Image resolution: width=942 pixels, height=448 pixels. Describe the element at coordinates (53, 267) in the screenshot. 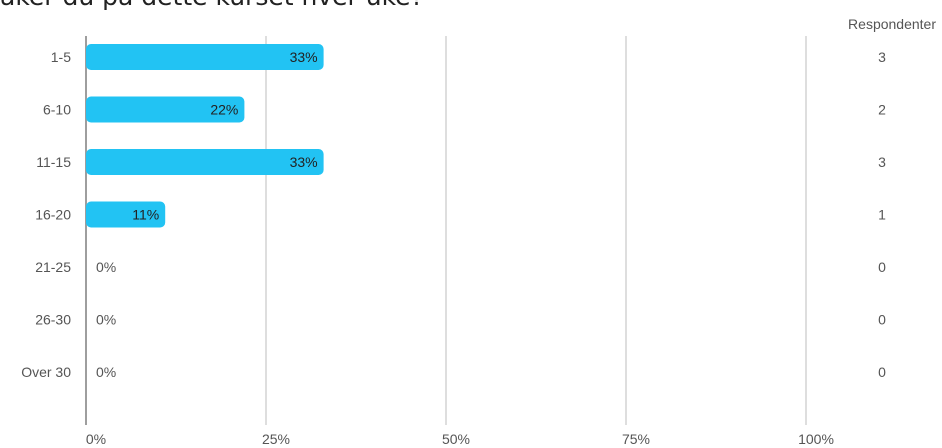

I see `category-label: 21-25` at that location.